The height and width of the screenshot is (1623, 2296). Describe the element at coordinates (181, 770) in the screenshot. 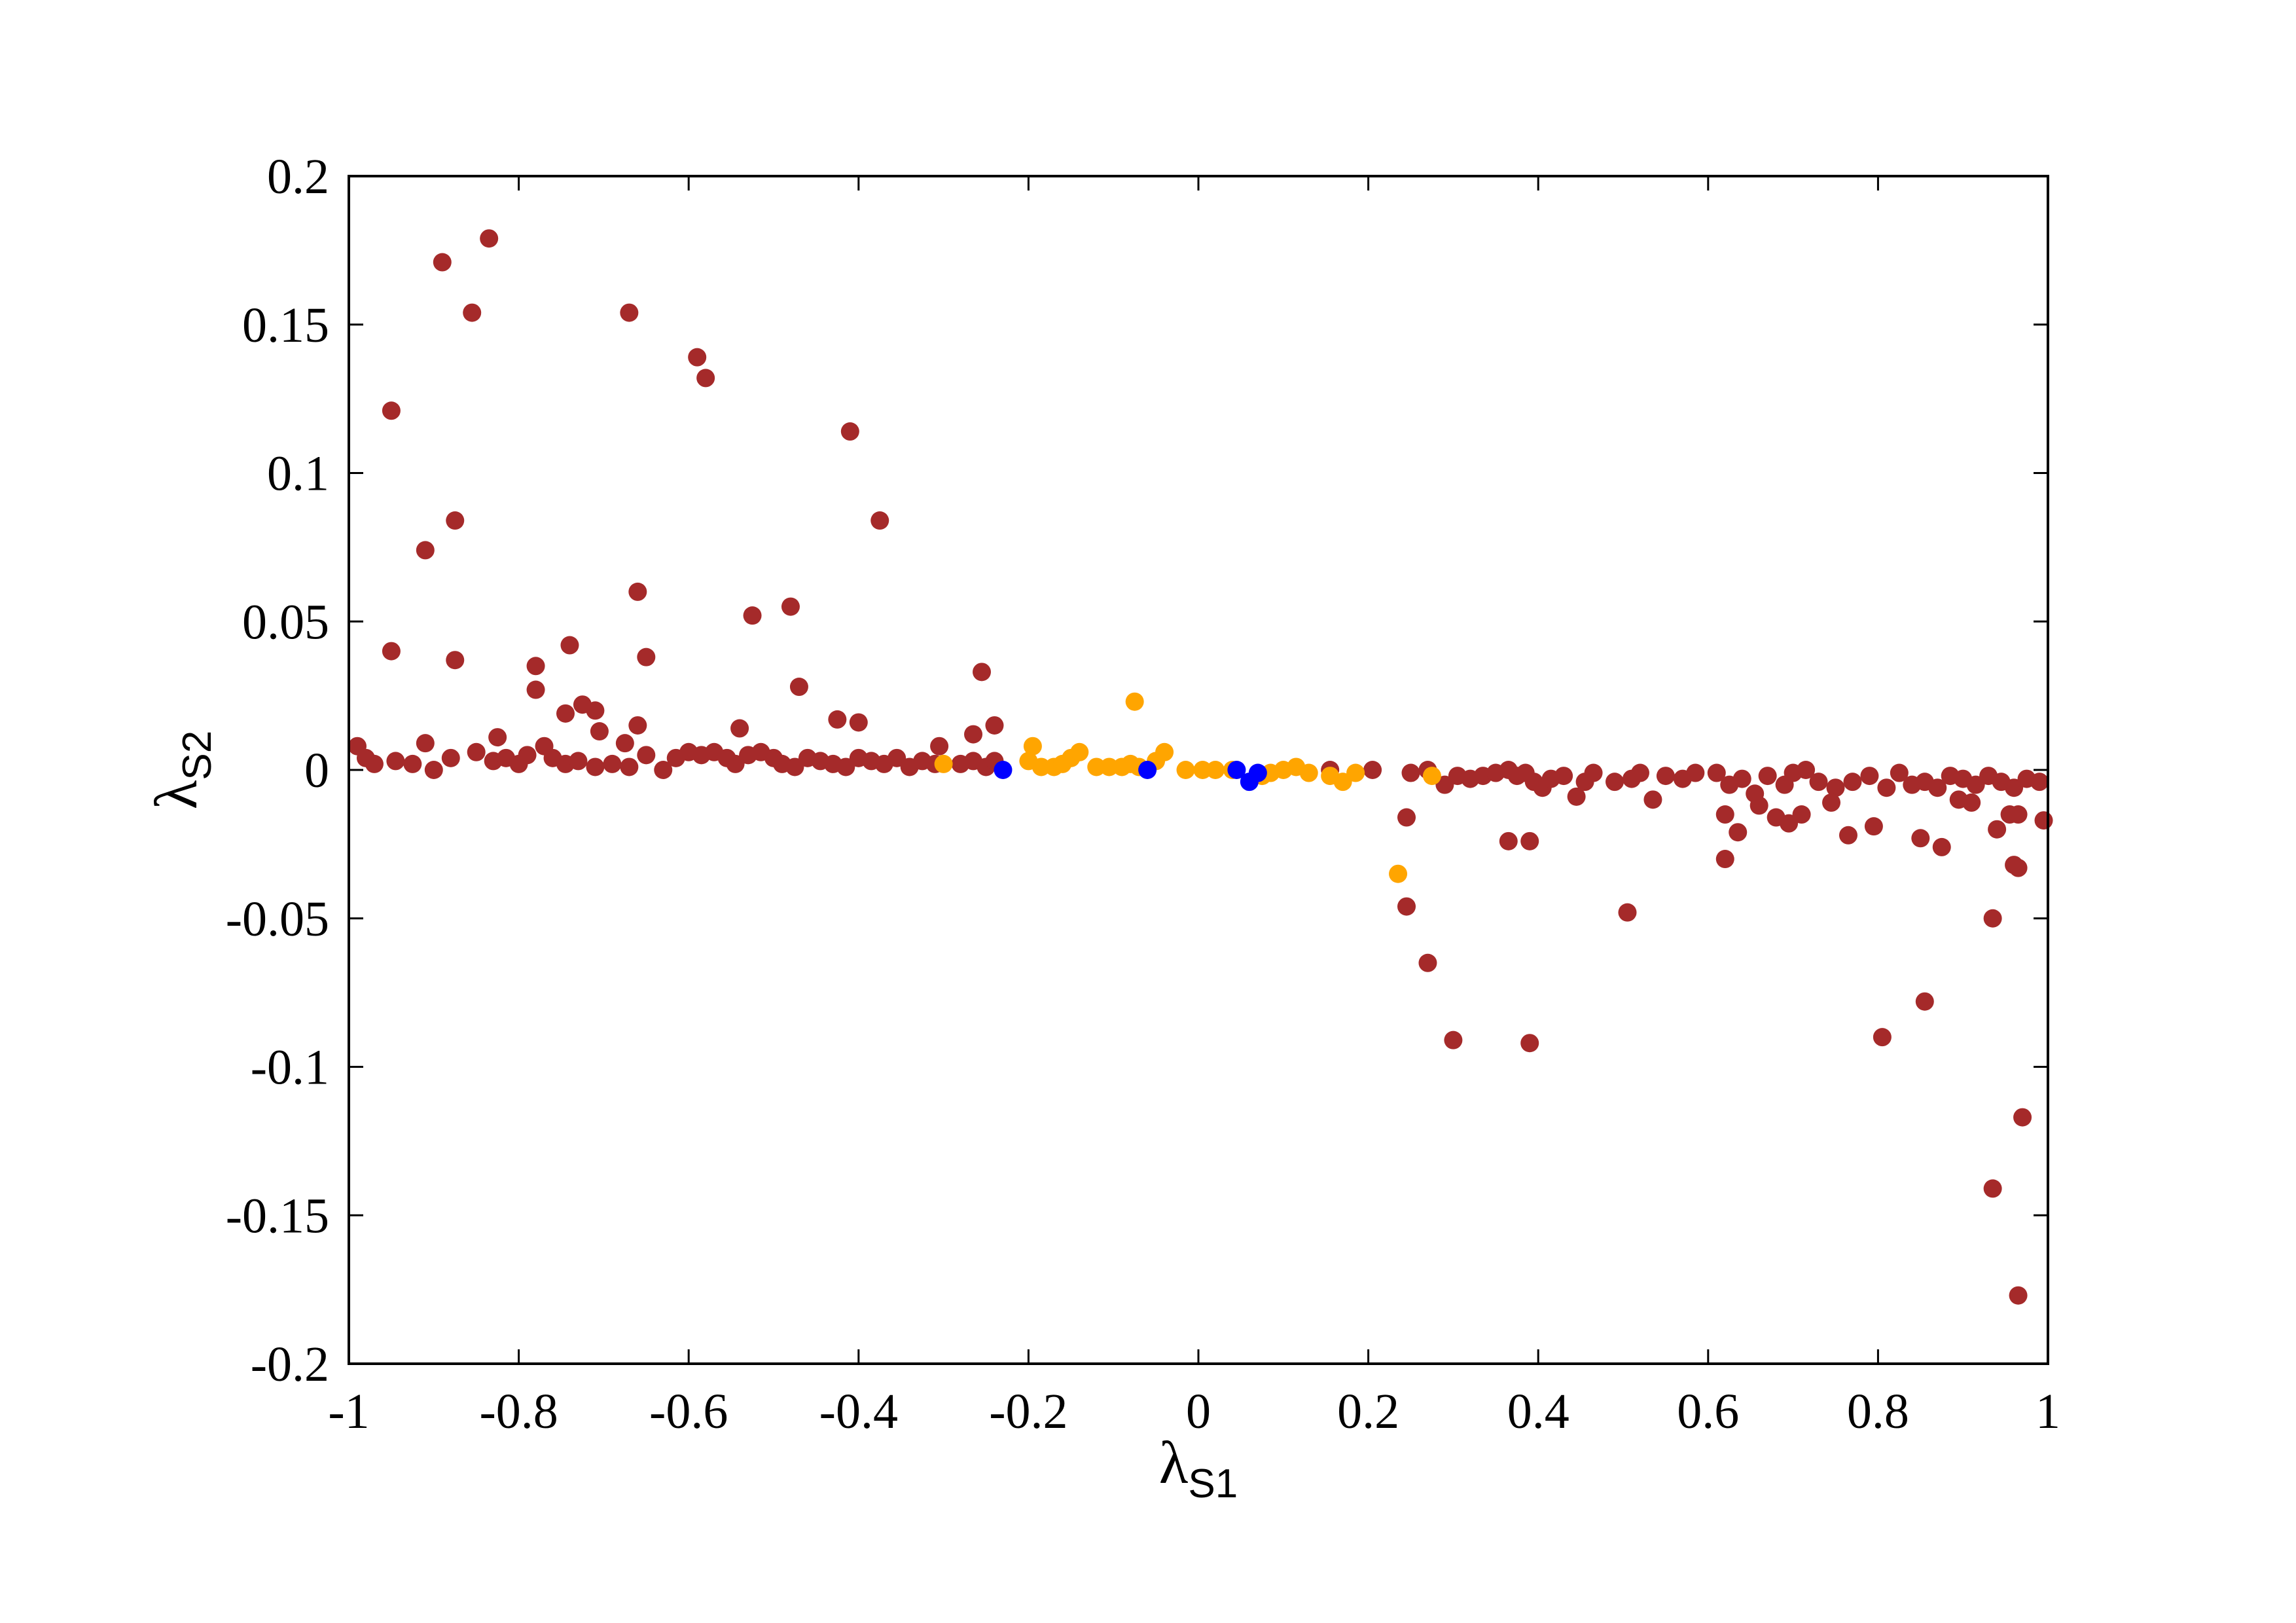

I see `y-axis-label: λS2` at that location.